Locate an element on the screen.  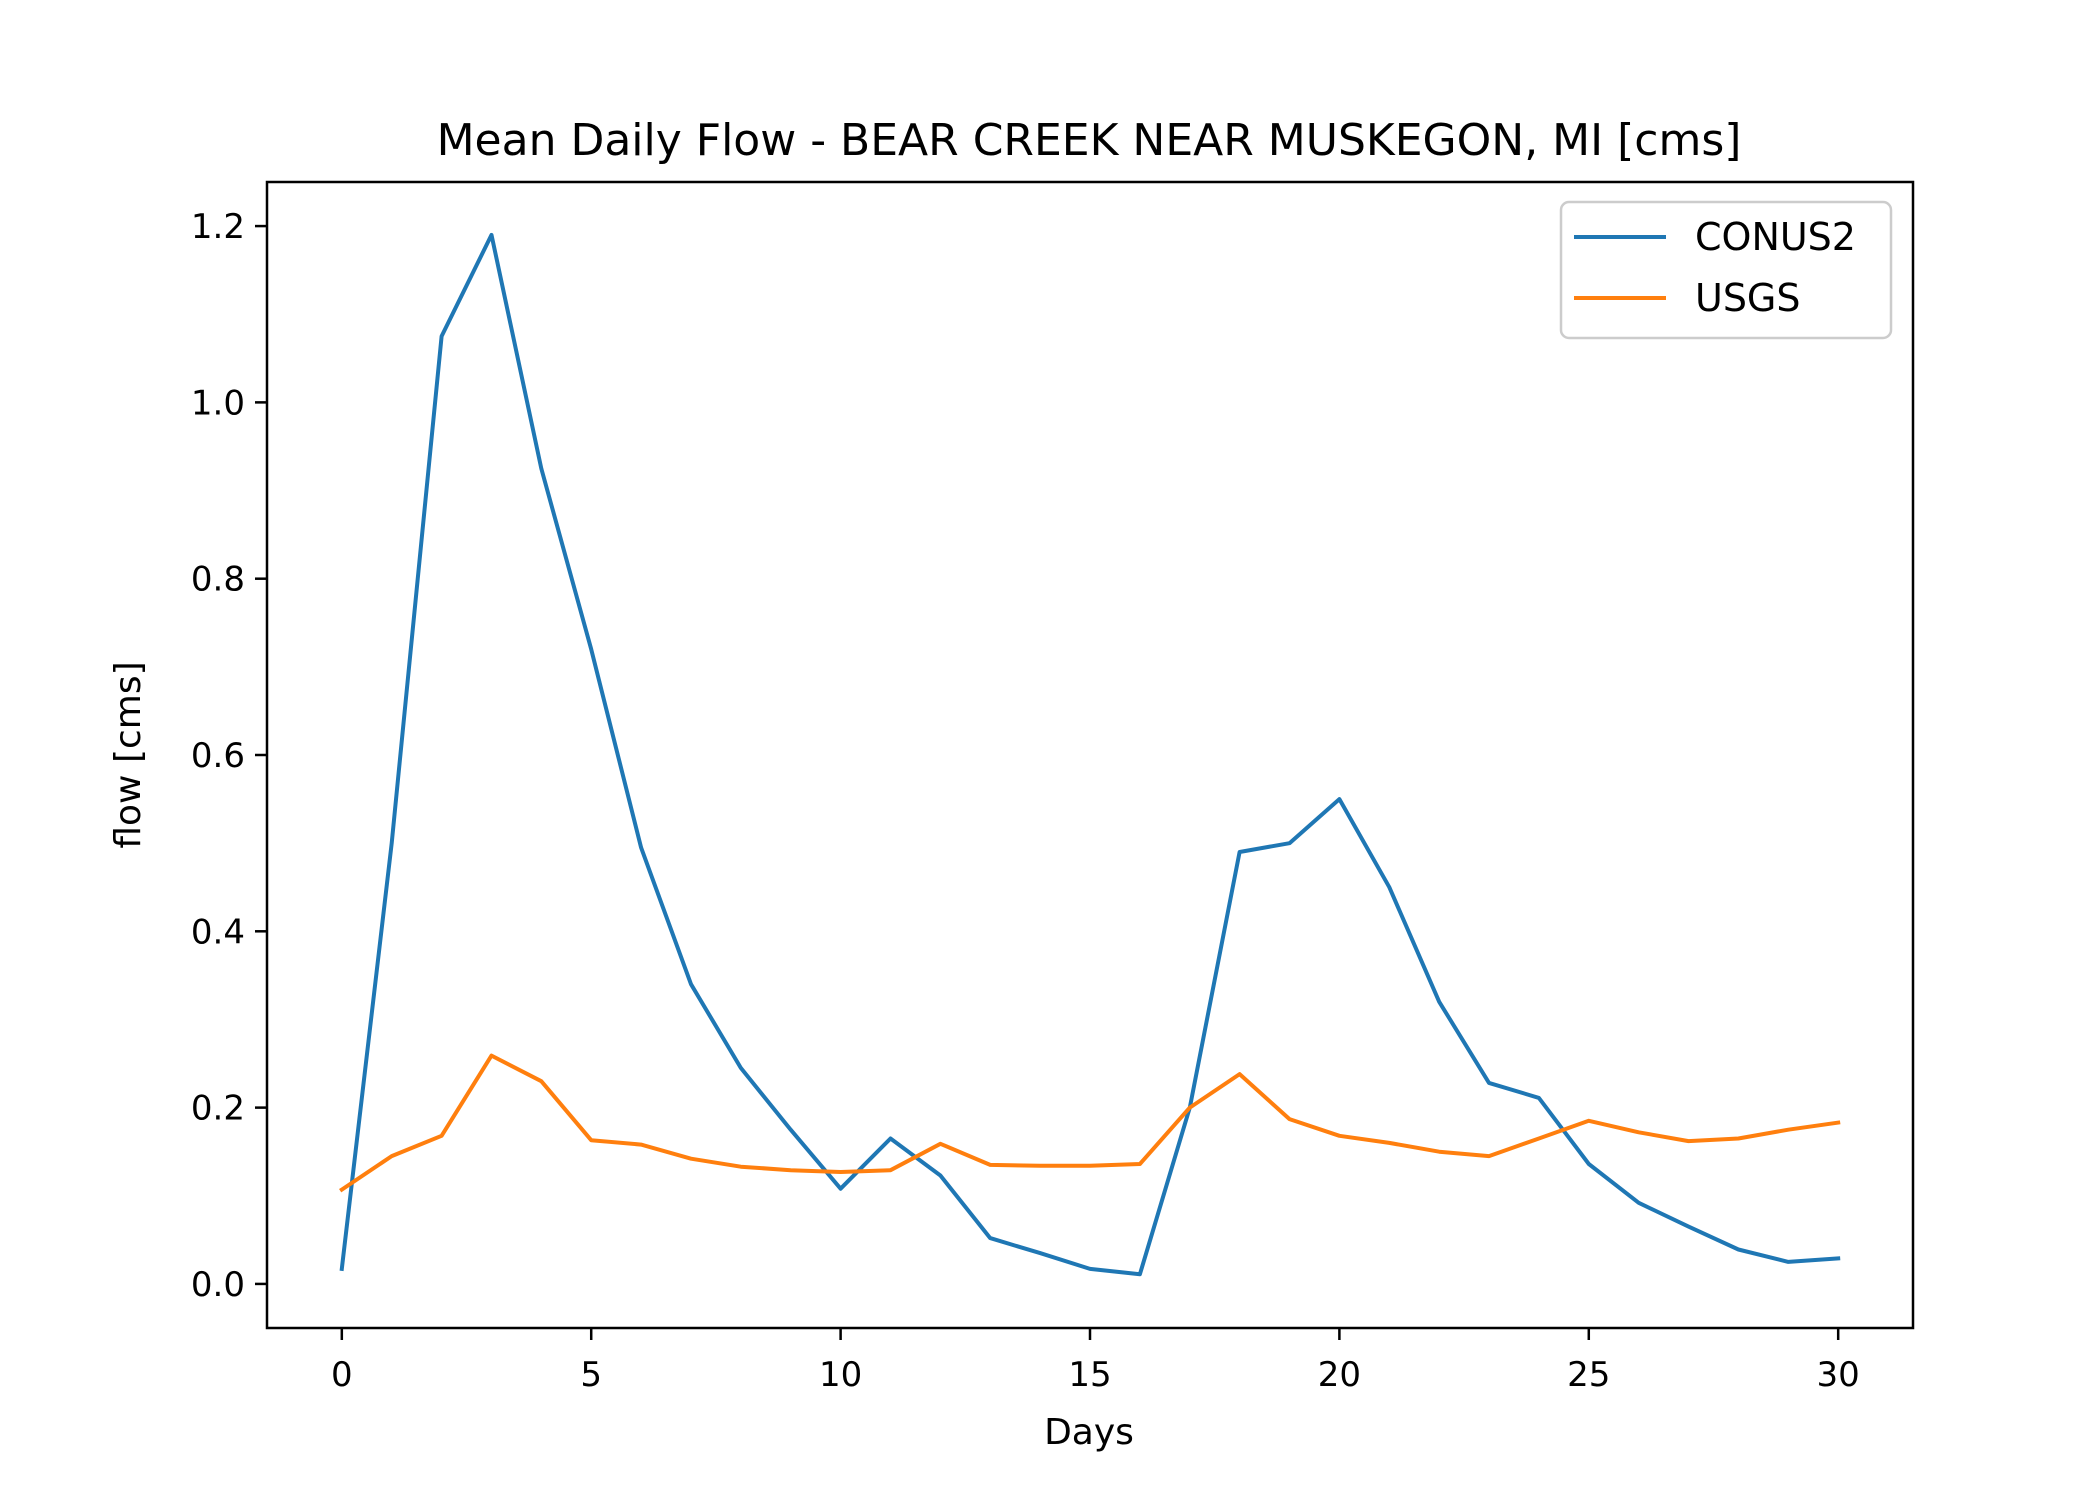
x-tick-label: 25 is located at coordinates (1588, 1375).